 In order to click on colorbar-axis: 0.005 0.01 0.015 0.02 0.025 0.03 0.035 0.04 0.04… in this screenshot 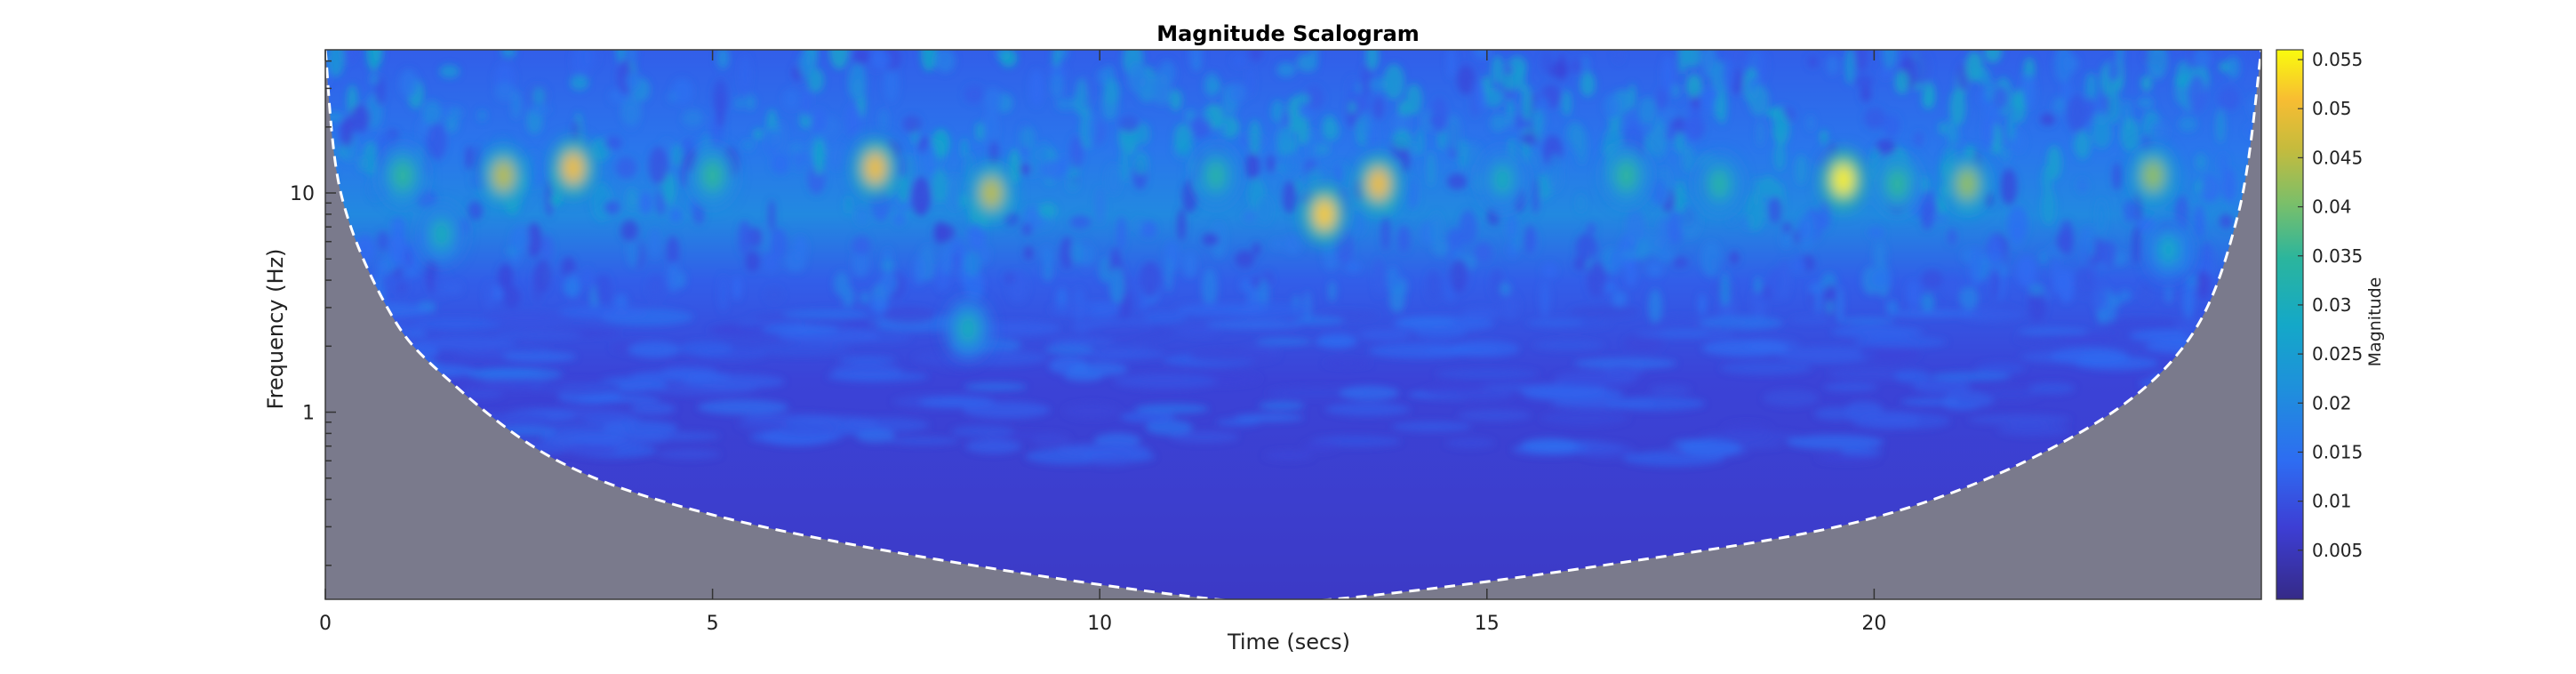, I will do `click(2330, 305)`.